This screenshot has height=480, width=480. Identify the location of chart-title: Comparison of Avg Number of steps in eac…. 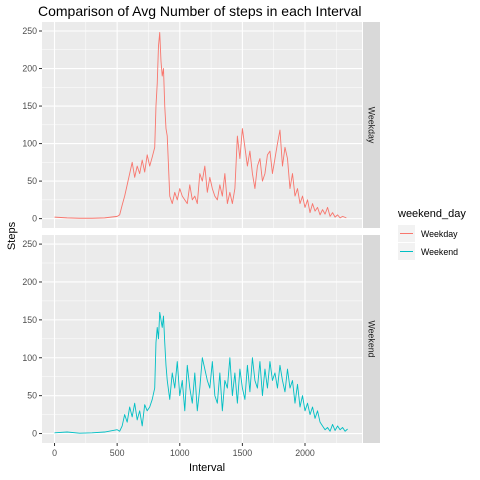
(199, 11).